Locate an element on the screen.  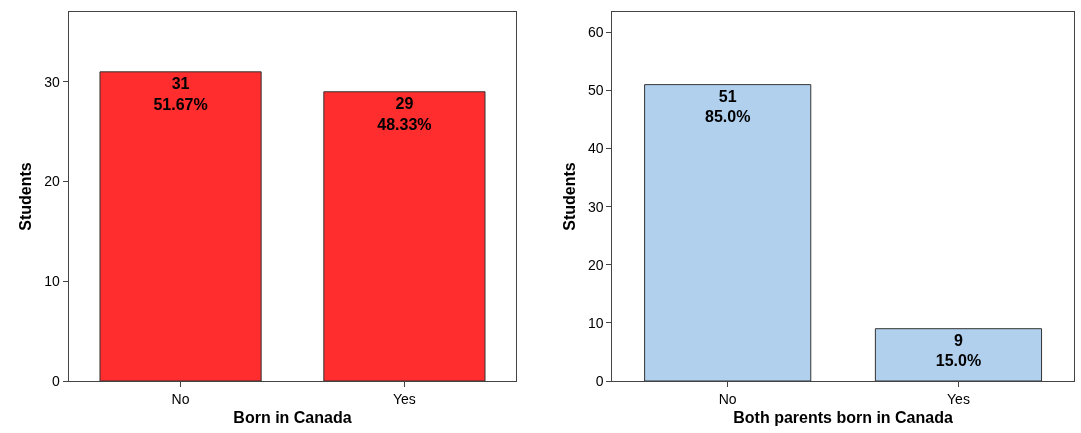
data-label: 29 48.33% is located at coordinates (404, 113).